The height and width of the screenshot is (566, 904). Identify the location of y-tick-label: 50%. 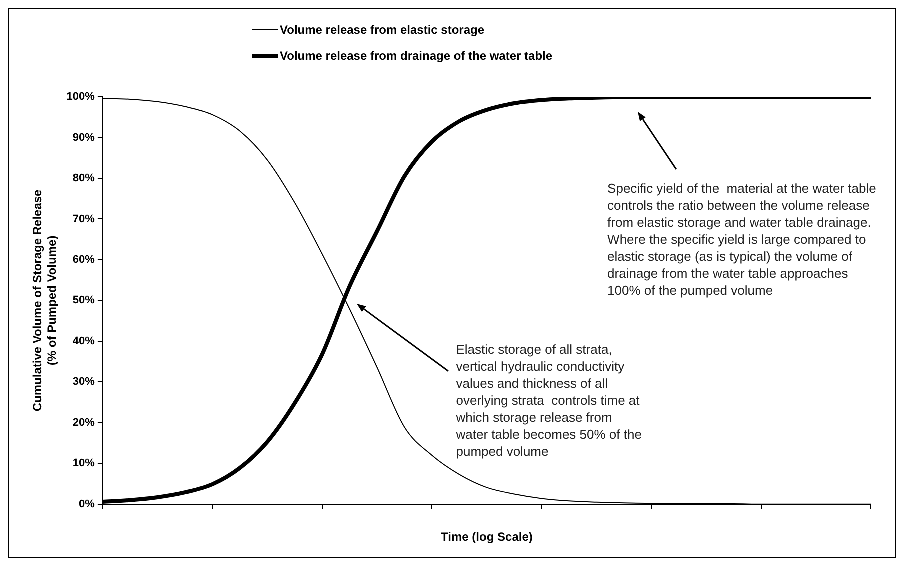
(84, 300).